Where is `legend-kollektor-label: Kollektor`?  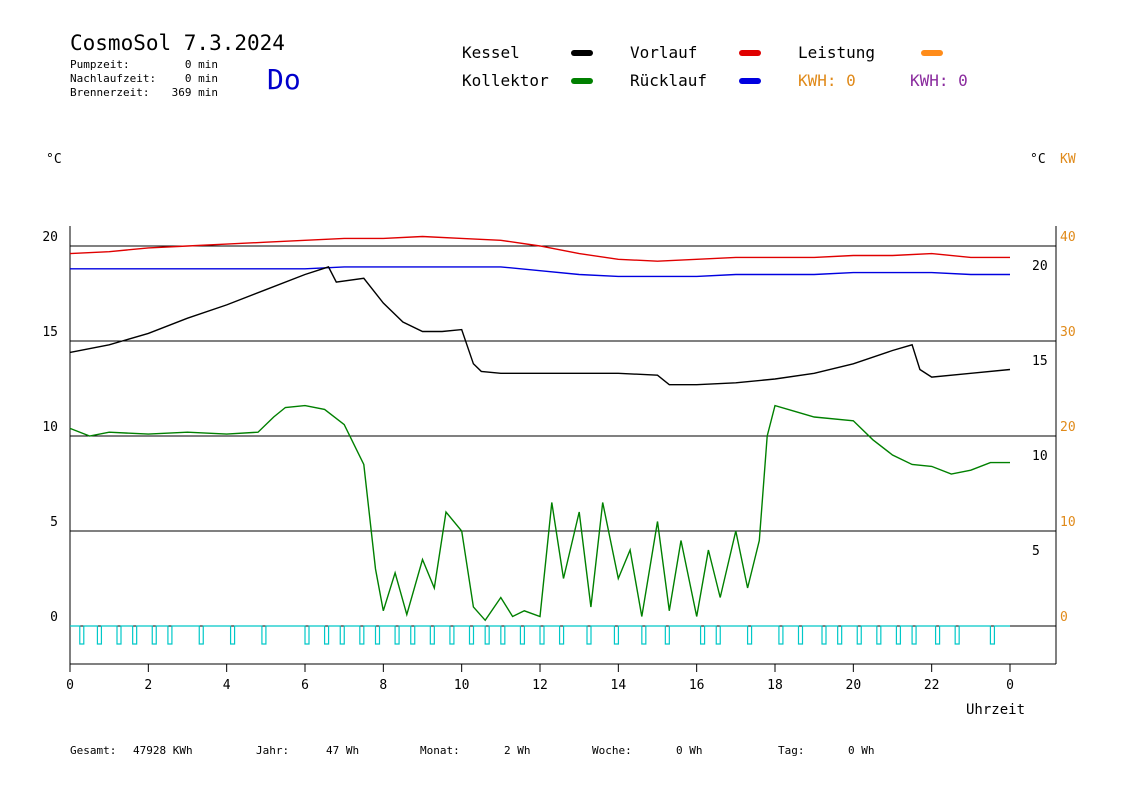
legend-kollektor-label: Kollektor is located at coordinates (505, 80).